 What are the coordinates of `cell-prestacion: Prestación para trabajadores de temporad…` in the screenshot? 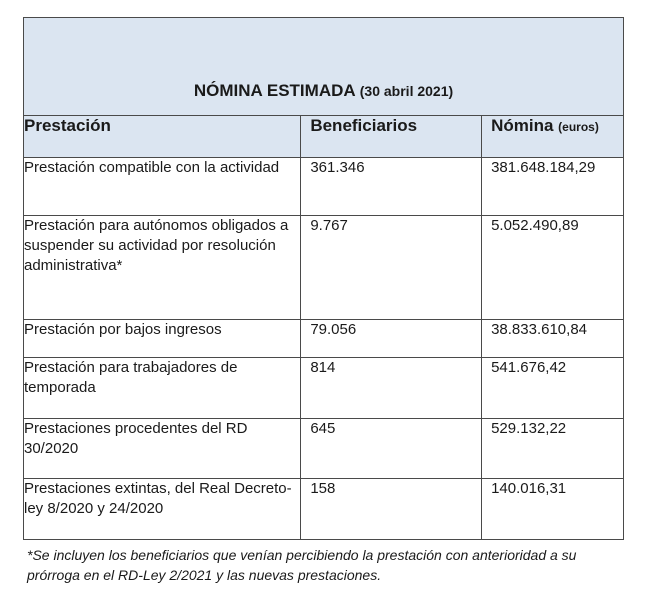 It's located at (162, 388).